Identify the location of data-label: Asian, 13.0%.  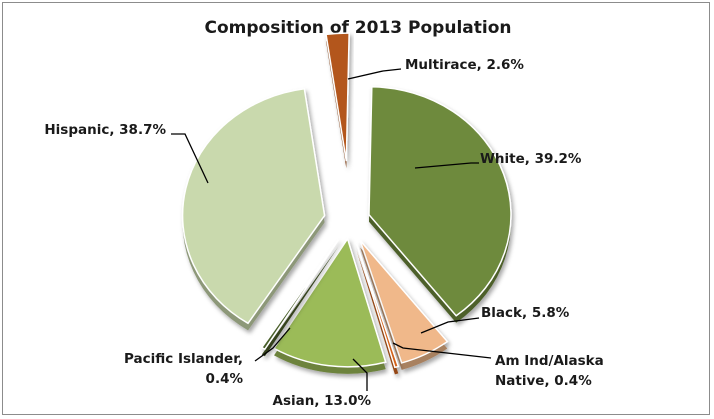
(322, 401).